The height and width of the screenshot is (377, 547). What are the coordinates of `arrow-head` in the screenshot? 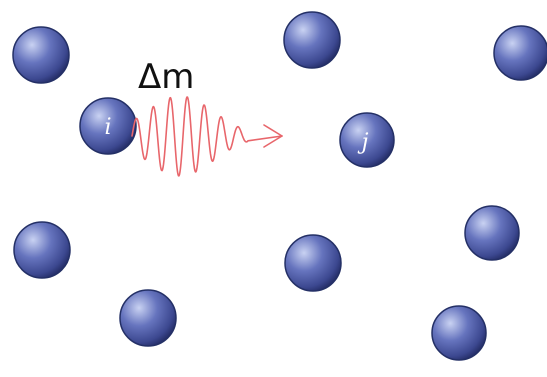 It's located at (273, 136).